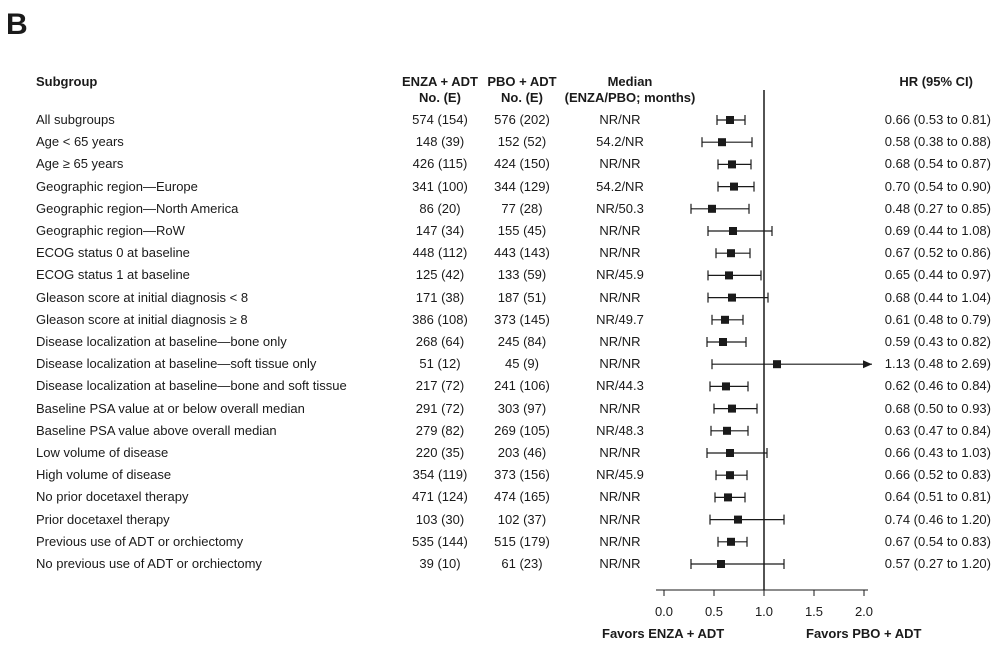 The height and width of the screenshot is (647, 1005). I want to click on x-tick-label: 0.5, so click(714, 611).